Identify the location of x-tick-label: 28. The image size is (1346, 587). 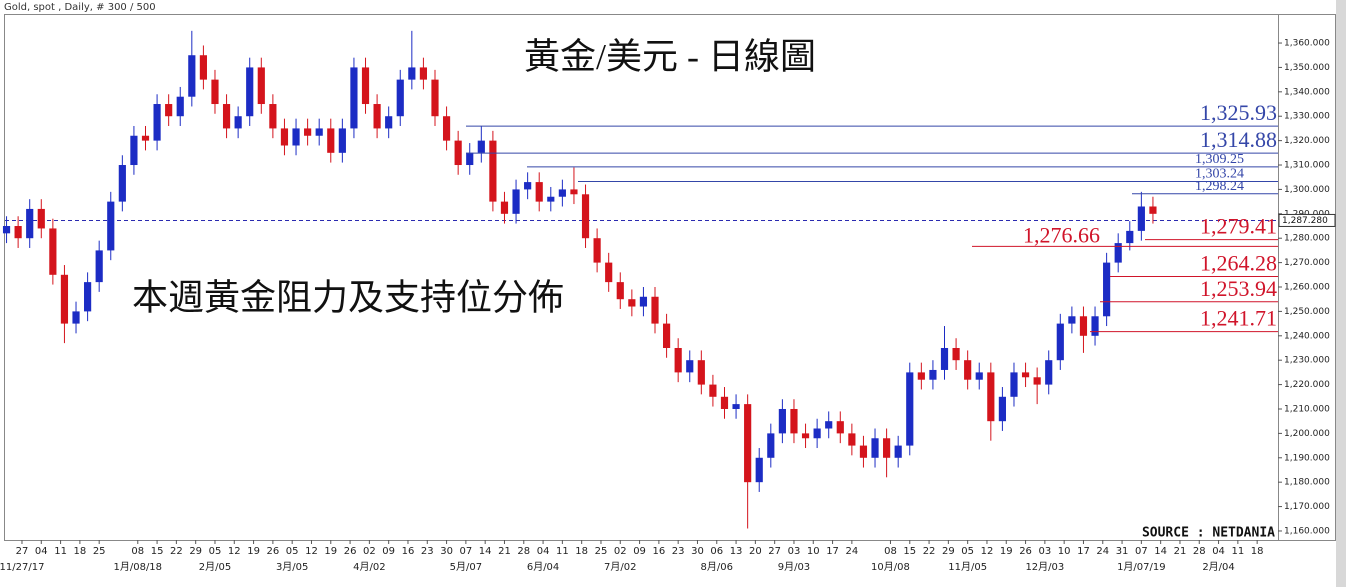
(1199, 551).